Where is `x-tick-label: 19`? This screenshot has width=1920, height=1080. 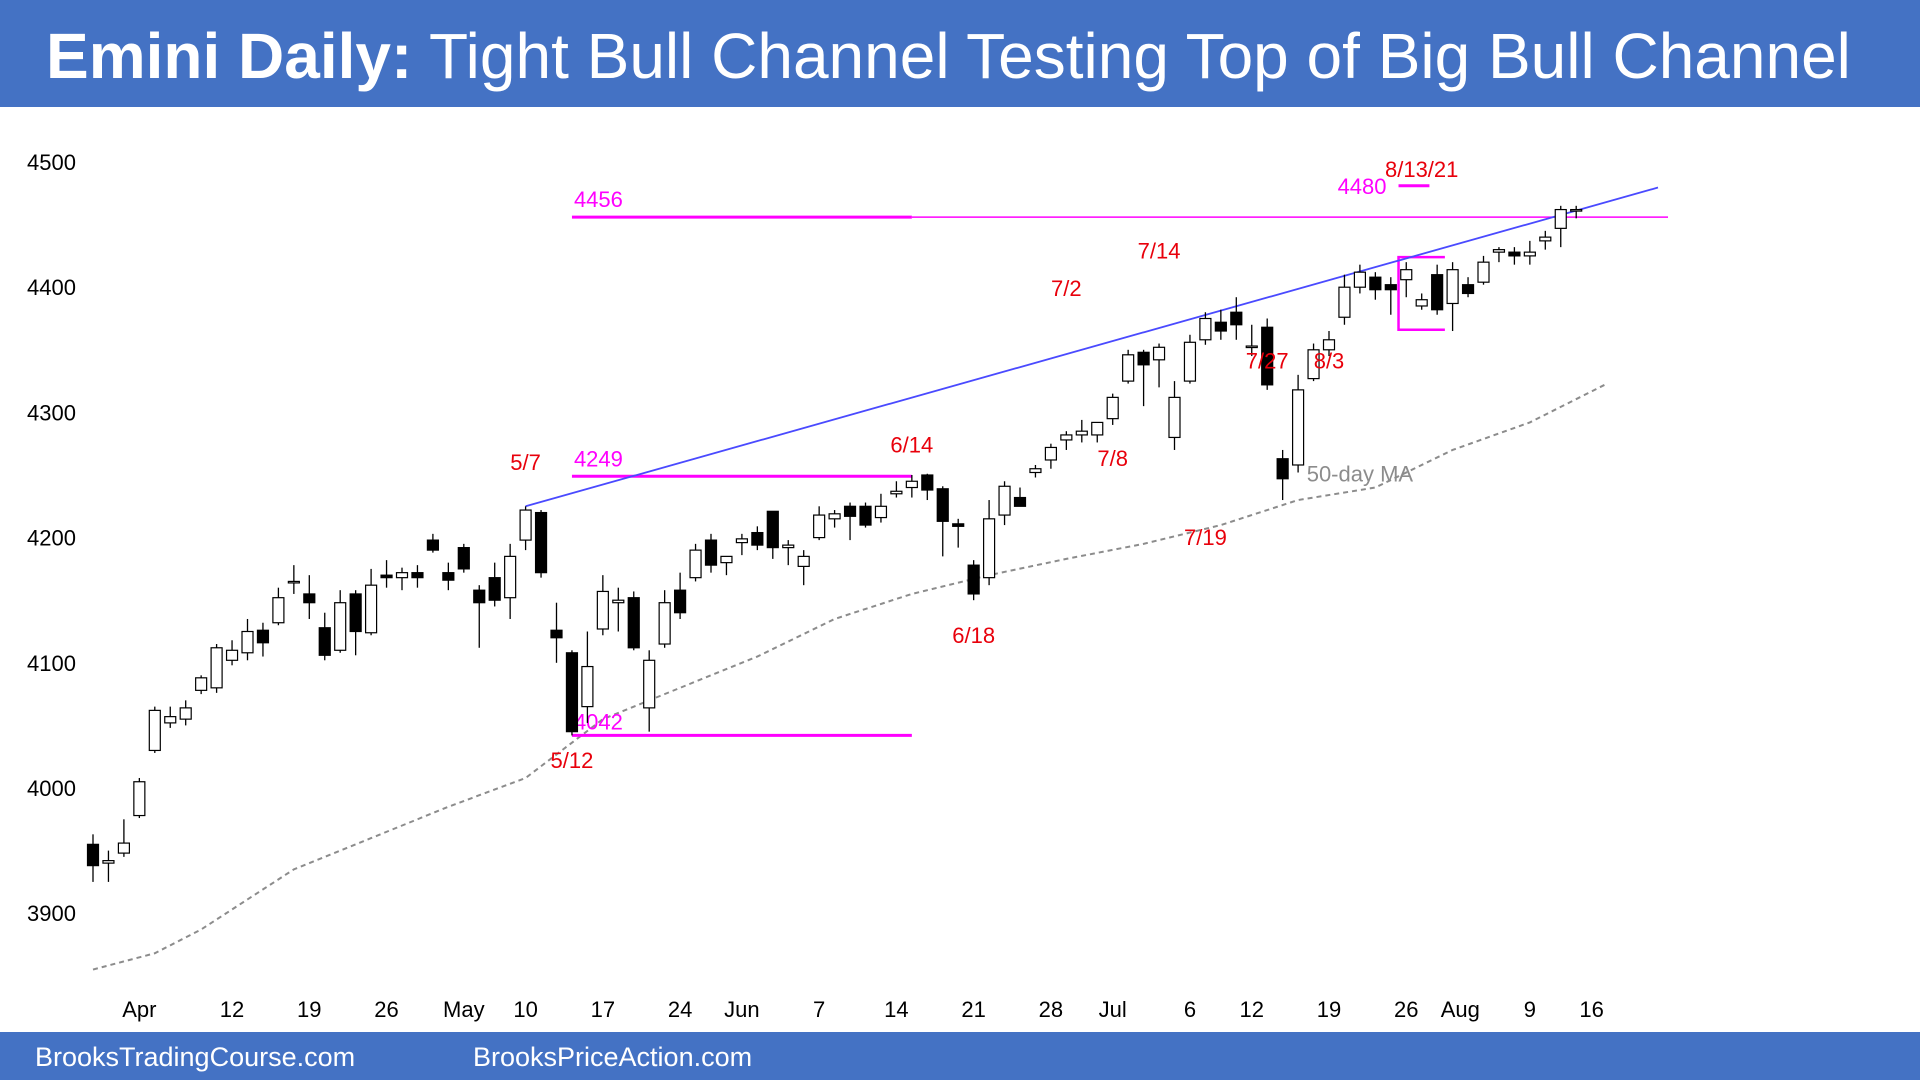
x-tick-label: 19 is located at coordinates (309, 1009).